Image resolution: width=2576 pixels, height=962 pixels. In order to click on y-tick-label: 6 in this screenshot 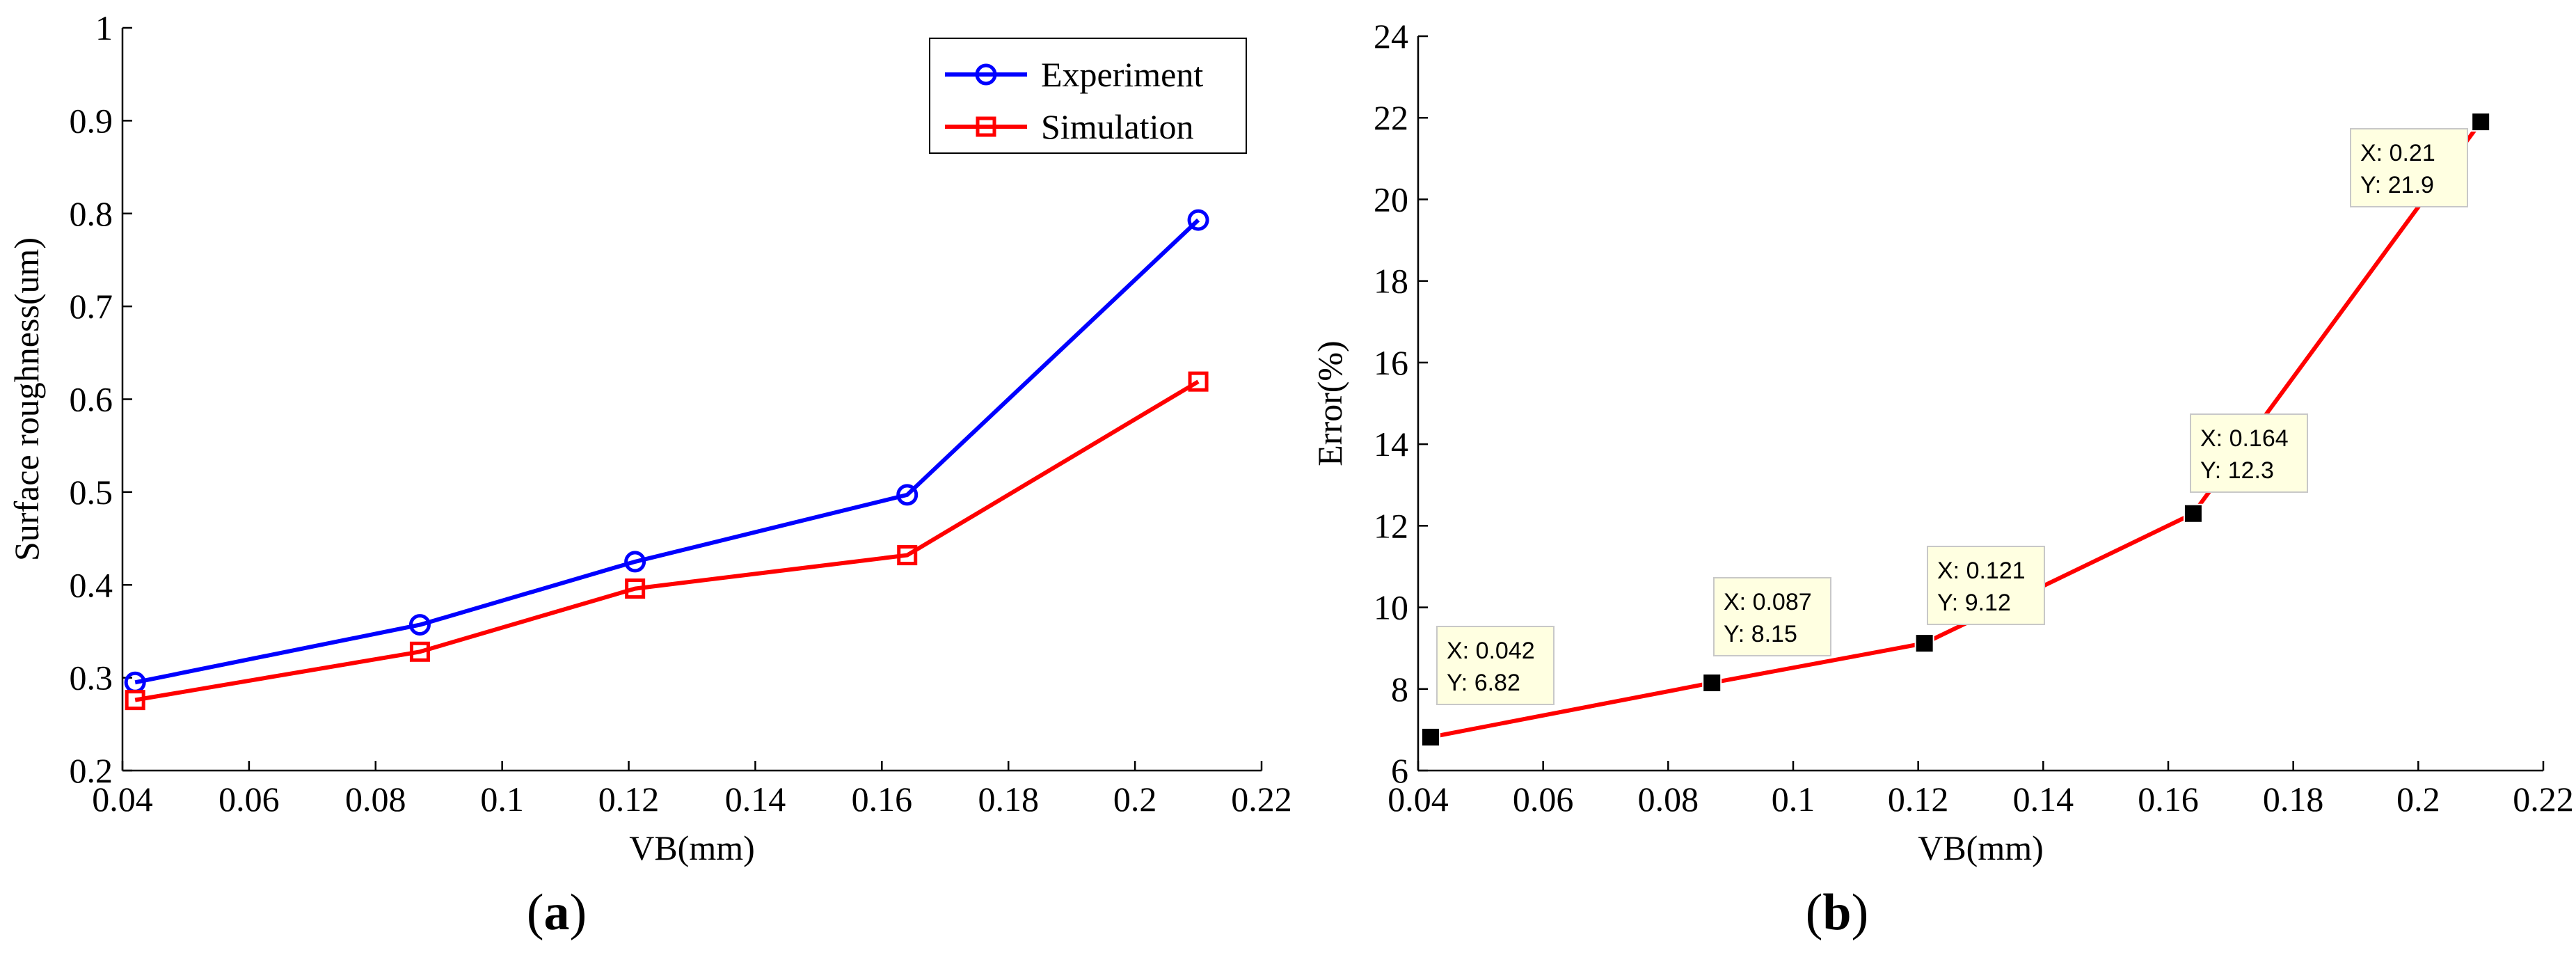, I will do `click(1399, 770)`.